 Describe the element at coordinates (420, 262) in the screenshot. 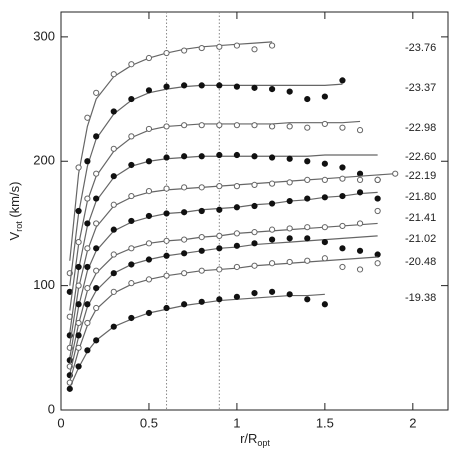

I see `series-label: -20.48` at that location.